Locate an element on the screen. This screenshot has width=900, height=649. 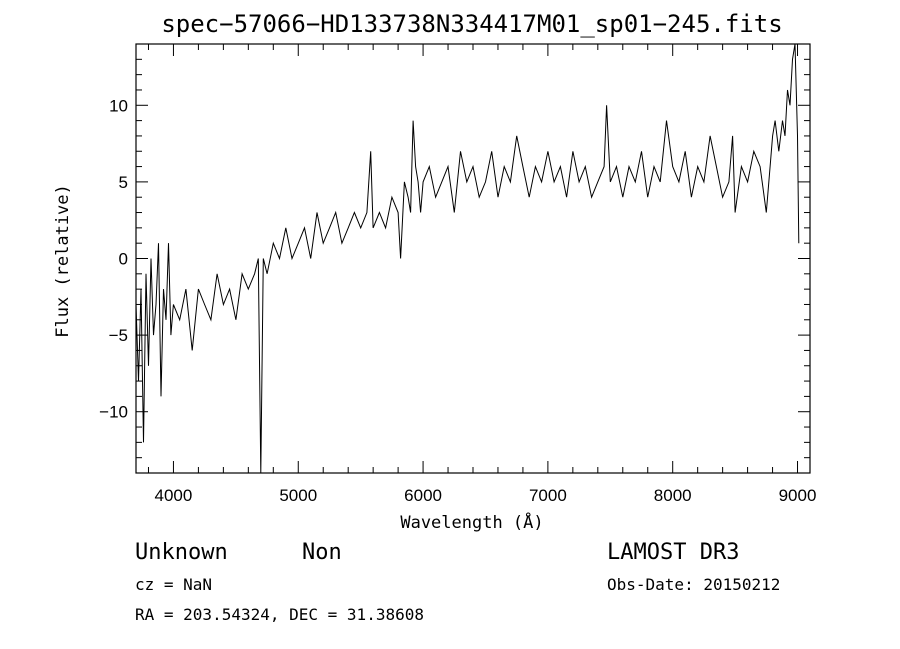
x-tick-label: 7000 is located at coordinates (548, 495).